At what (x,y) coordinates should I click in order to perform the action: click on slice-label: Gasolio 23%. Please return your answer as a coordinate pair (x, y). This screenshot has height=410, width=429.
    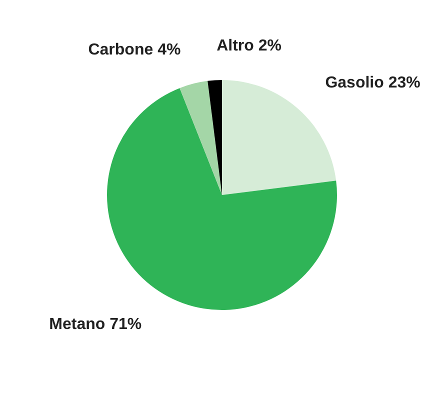
    Looking at the image, I should click on (372, 83).